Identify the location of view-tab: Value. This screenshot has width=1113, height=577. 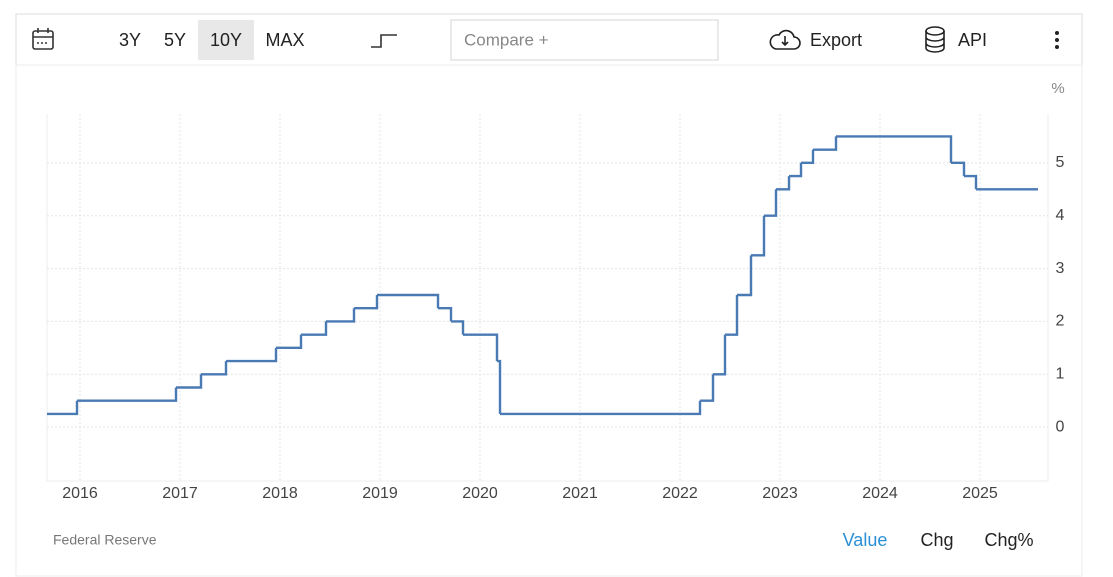
(865, 540).